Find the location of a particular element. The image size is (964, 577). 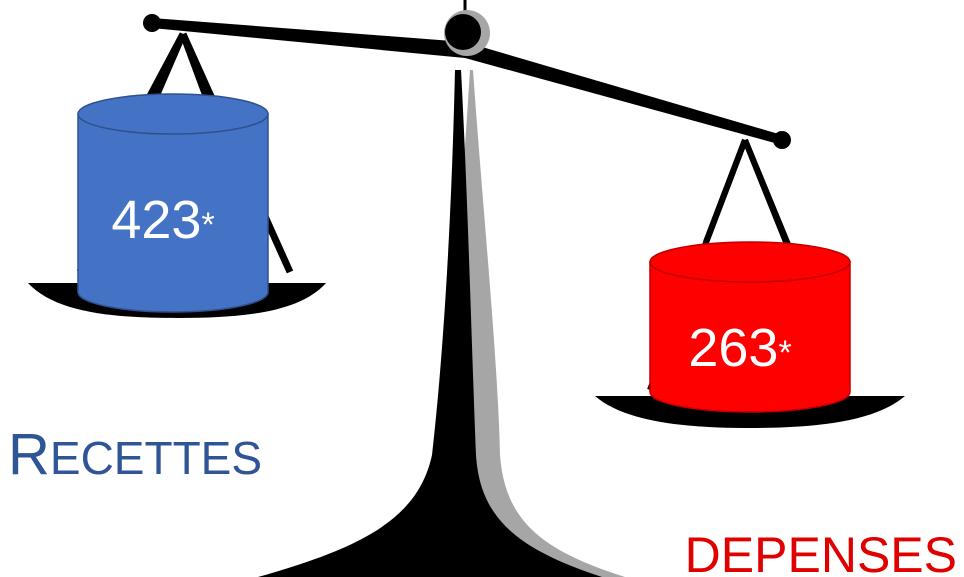

left-drum: 423* is located at coordinates (173, 203).